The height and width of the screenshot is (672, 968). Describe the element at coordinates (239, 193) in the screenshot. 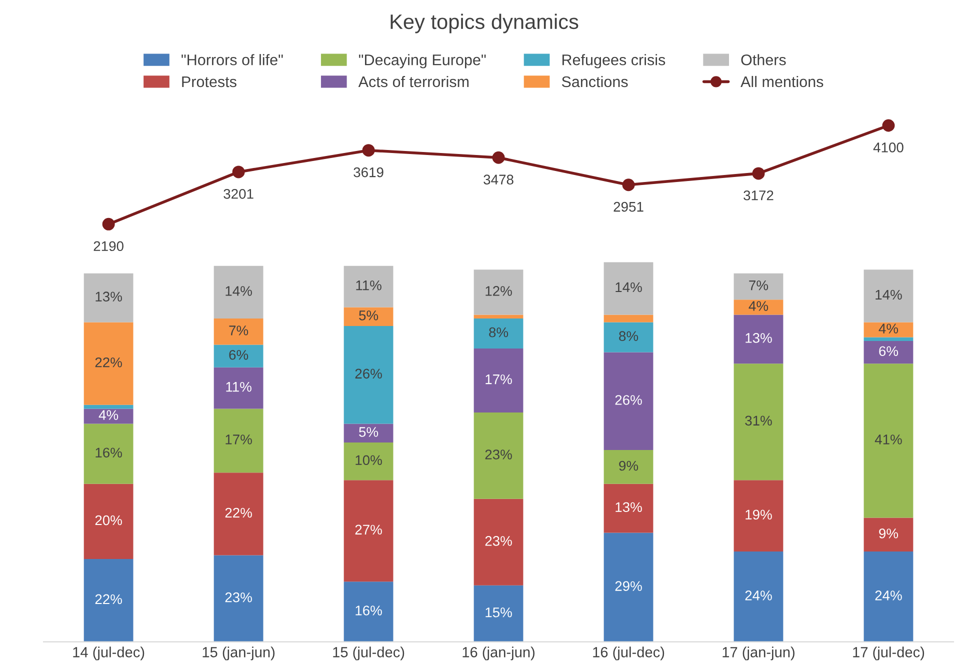

I see `data-label: 3201` at that location.